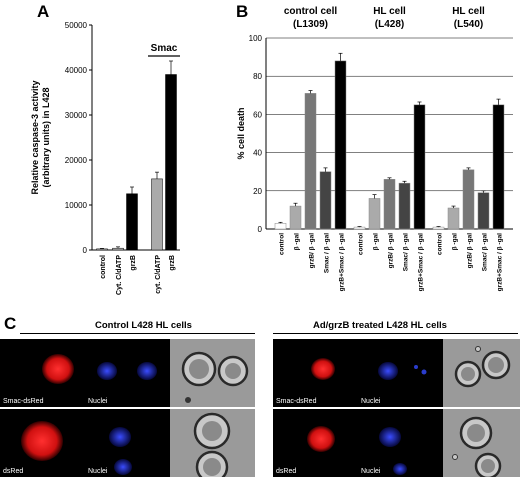 This screenshot has height=503, width=520. Describe the element at coordinates (468, 24) in the screenshot. I see `group-subtitle: (L540)` at that location.